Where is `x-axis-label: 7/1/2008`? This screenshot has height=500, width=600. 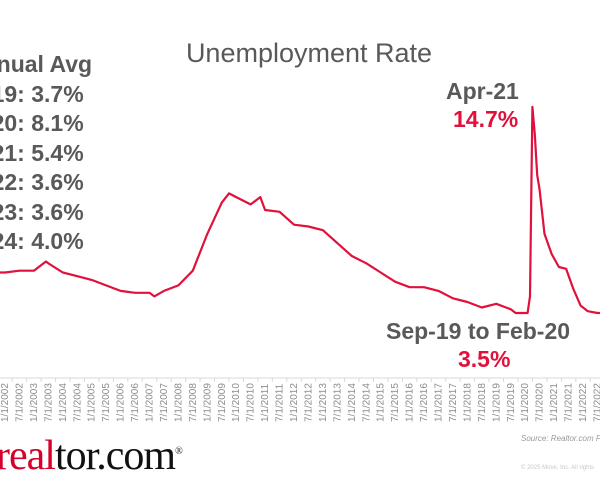 x-axis-label: 7/1/2008 is located at coordinates (193, 402).